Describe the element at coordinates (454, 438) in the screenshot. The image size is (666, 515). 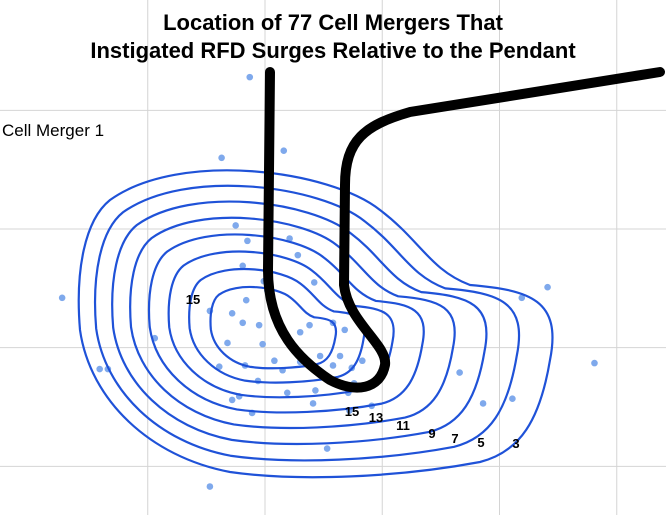
I see `contour-label: 7` at that location.